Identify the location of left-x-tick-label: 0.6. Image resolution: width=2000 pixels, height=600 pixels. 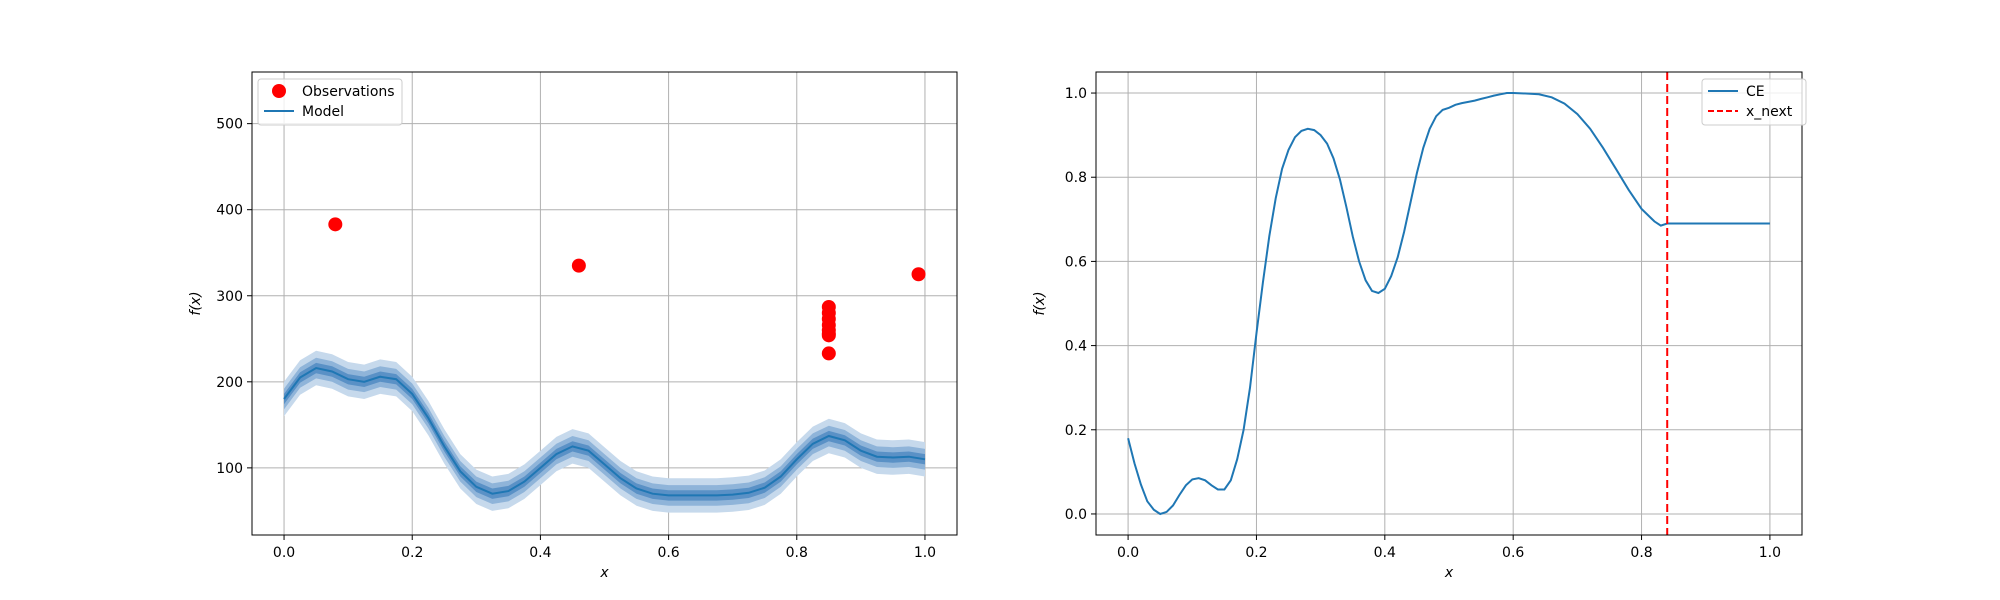
(668, 553).